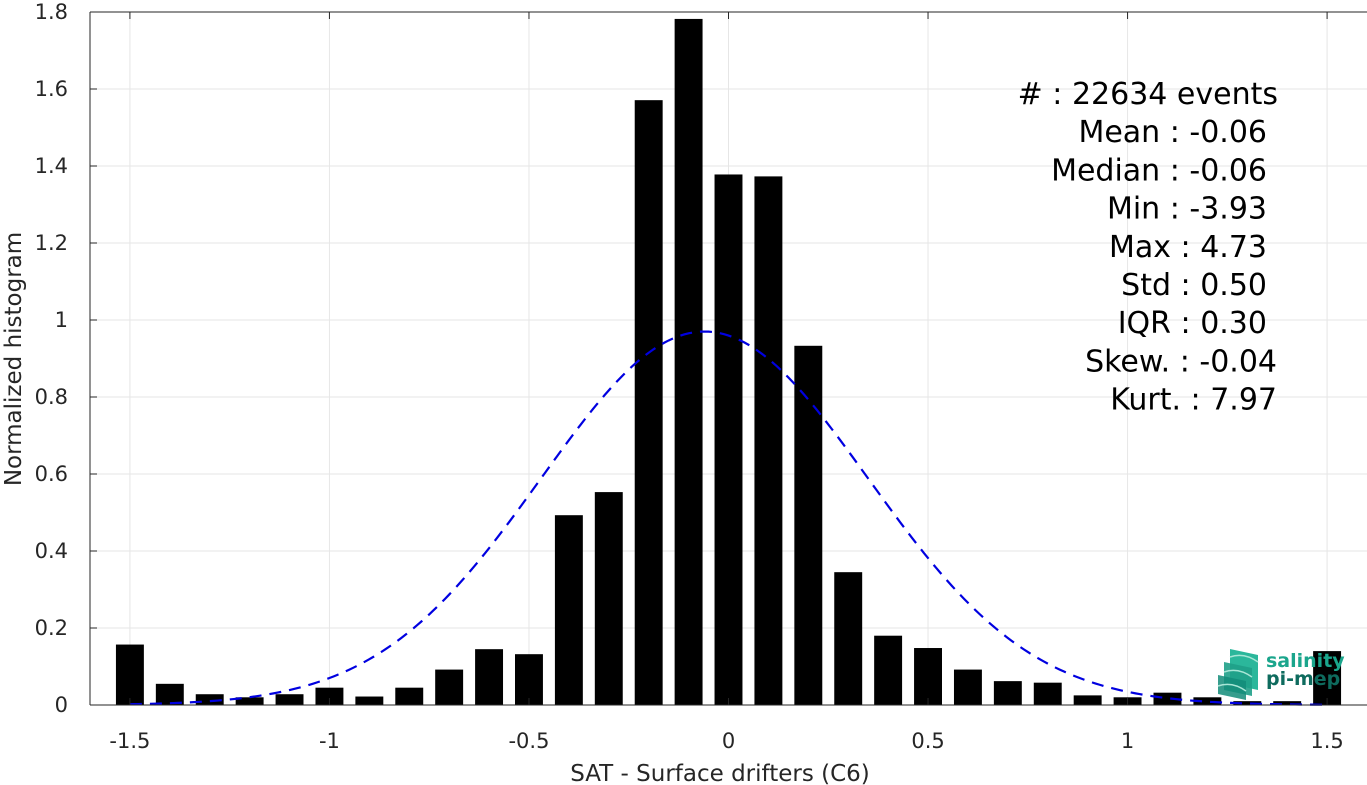 This screenshot has width=1367, height=785. What do you see at coordinates (14, 359) in the screenshot?
I see `y-axis-label: Normalized histogram` at bounding box center [14, 359].